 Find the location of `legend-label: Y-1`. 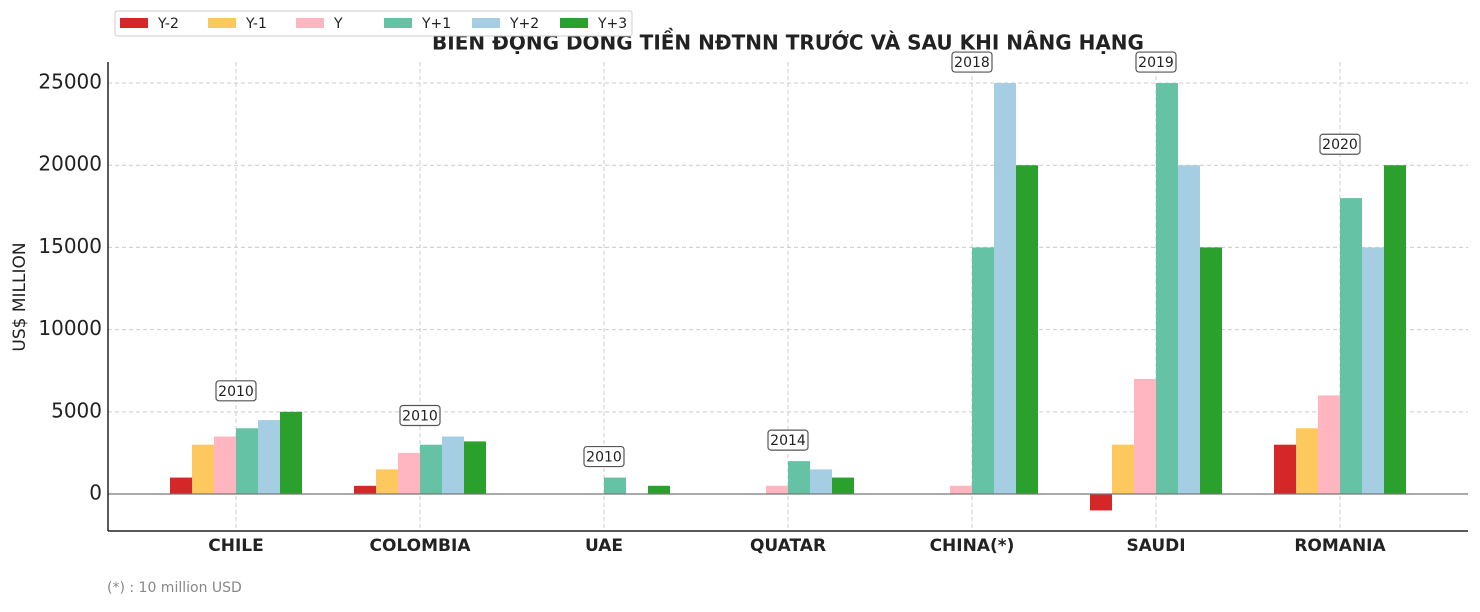

legend-label: Y-1 is located at coordinates (256, 24).